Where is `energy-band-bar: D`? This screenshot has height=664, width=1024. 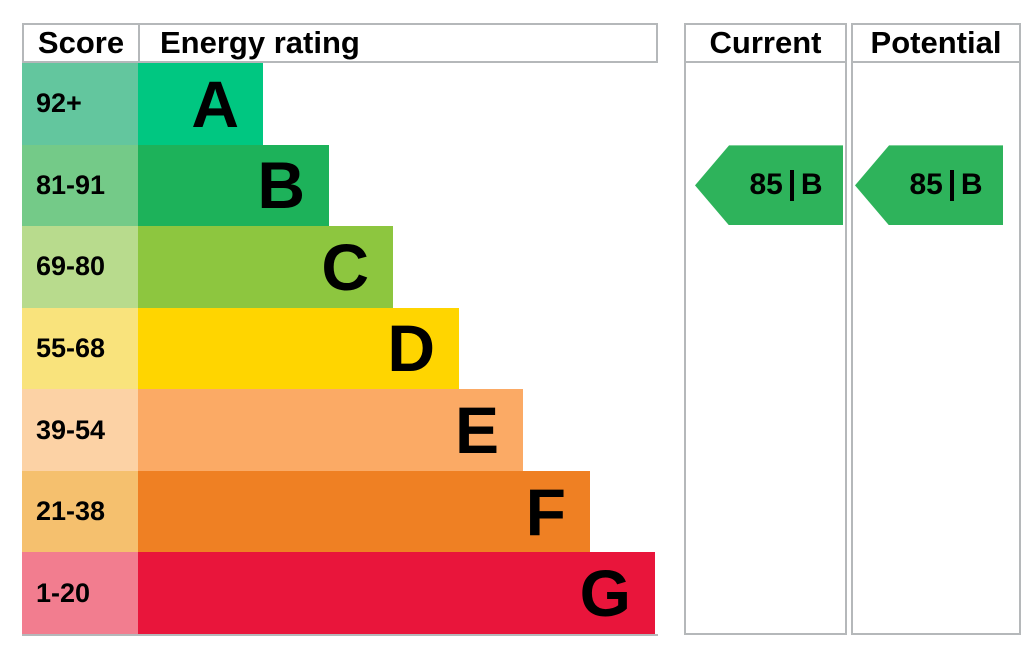 energy-band-bar: D is located at coordinates (298, 348).